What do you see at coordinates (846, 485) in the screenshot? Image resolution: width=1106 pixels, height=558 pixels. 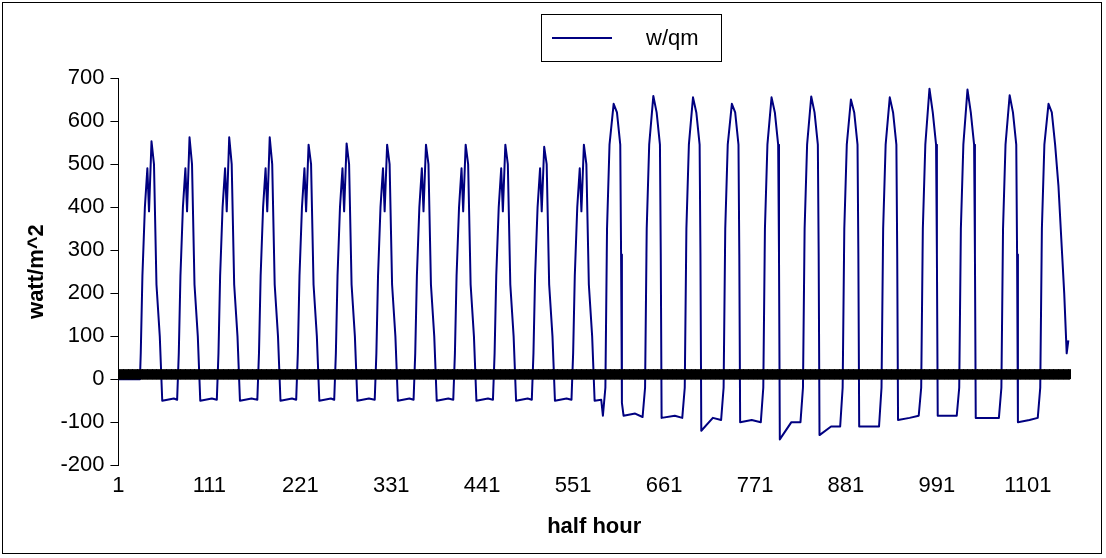 I see `x-tick-label: 881` at bounding box center [846, 485].